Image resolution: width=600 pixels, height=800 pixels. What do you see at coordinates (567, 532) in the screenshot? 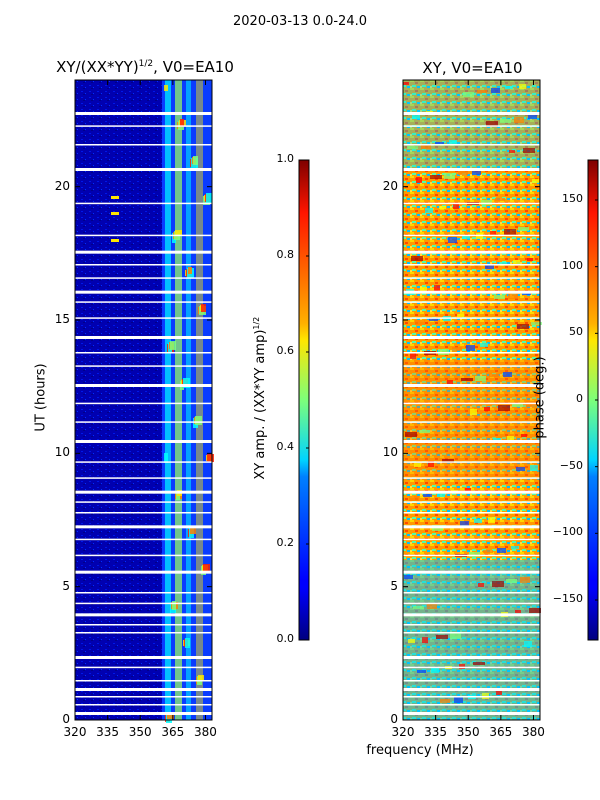
I see `colorbar-tick-label: −100` at bounding box center [567, 532].